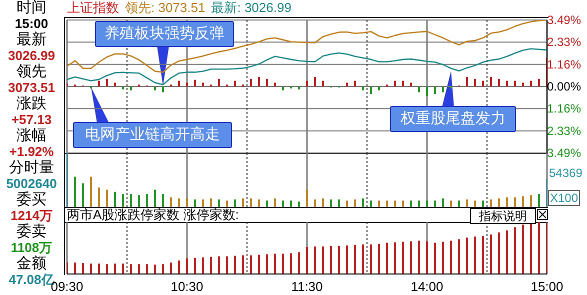 Image resolution: width=587 pixels, height=295 pixels. What do you see at coordinates (31, 152) in the screenshot?
I see `text: +1.92%` at bounding box center [31, 152].